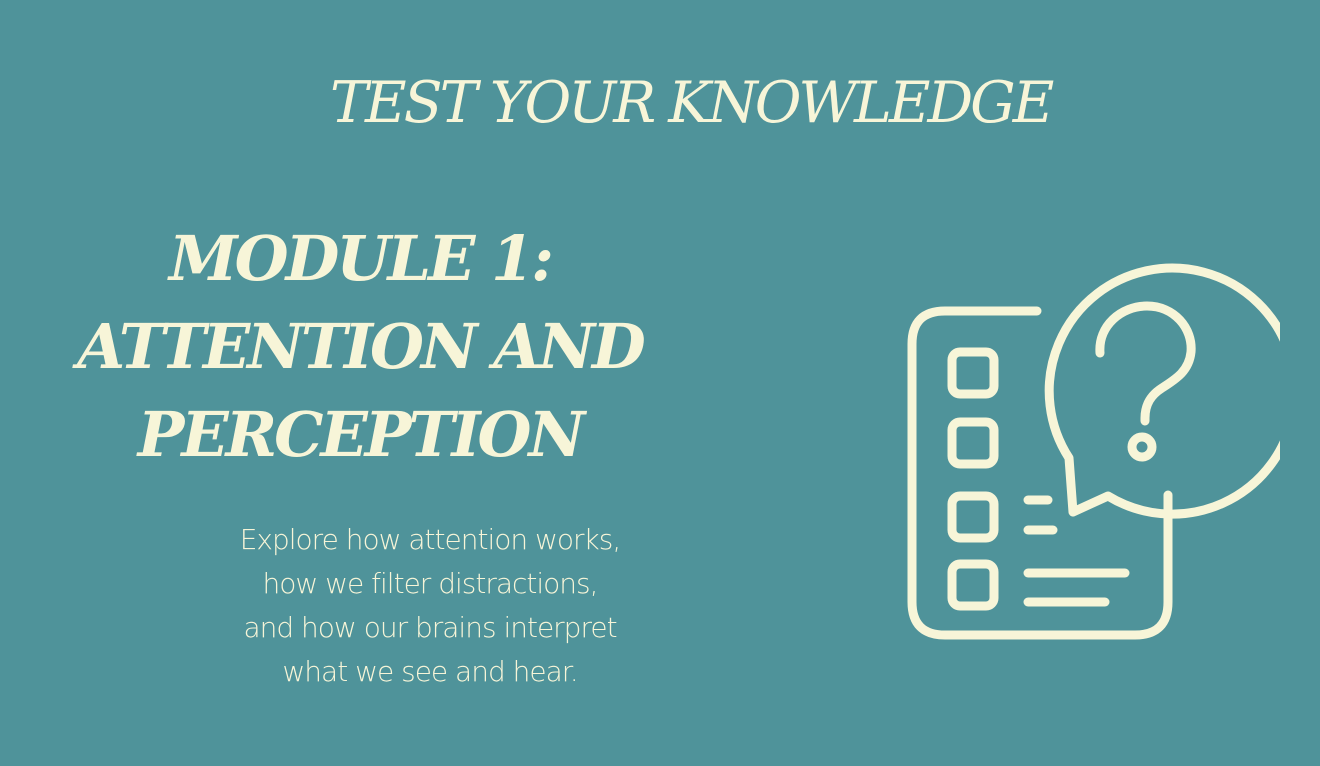  Describe the element at coordinates (430, 539) in the screenshot. I see `description-line: Explore how attention works,` at that location.